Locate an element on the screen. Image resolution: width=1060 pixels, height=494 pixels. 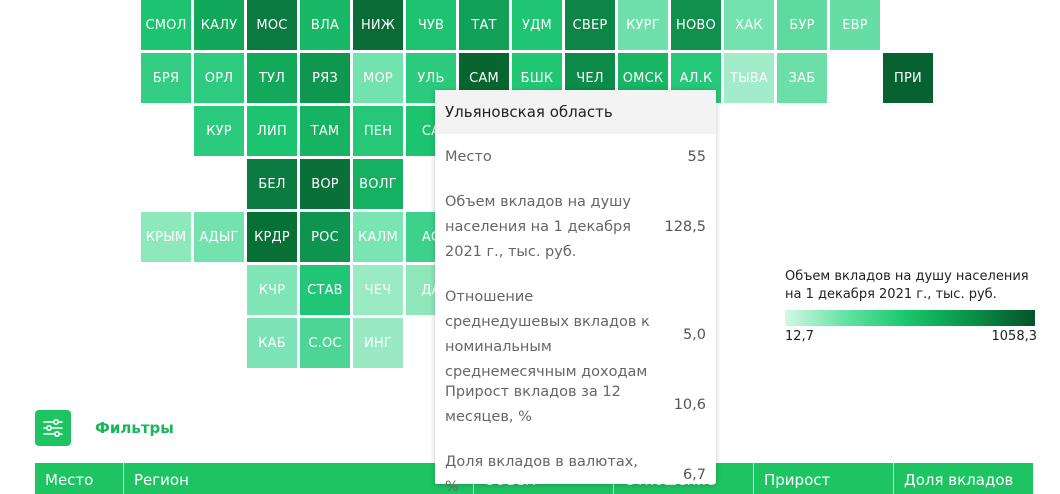
region-tile: КЧР is located at coordinates (272, 290).